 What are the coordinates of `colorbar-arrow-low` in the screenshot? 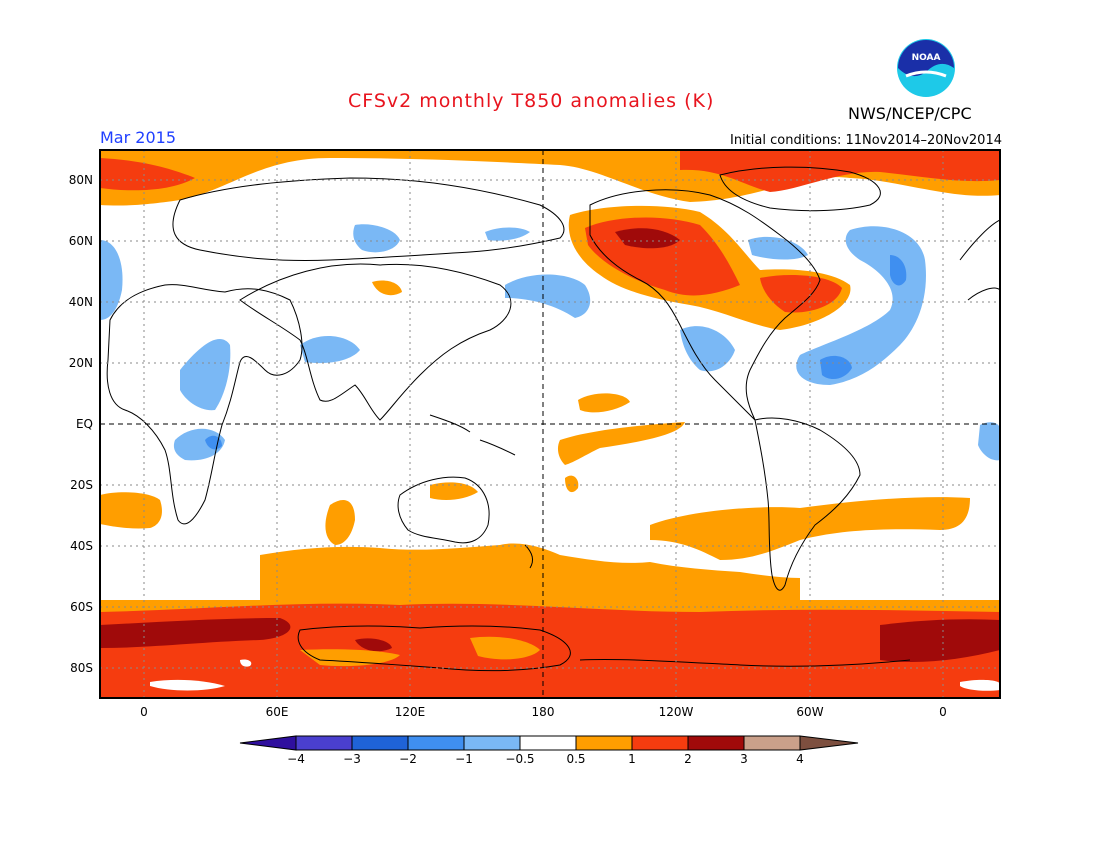 It's located at (268, 743).